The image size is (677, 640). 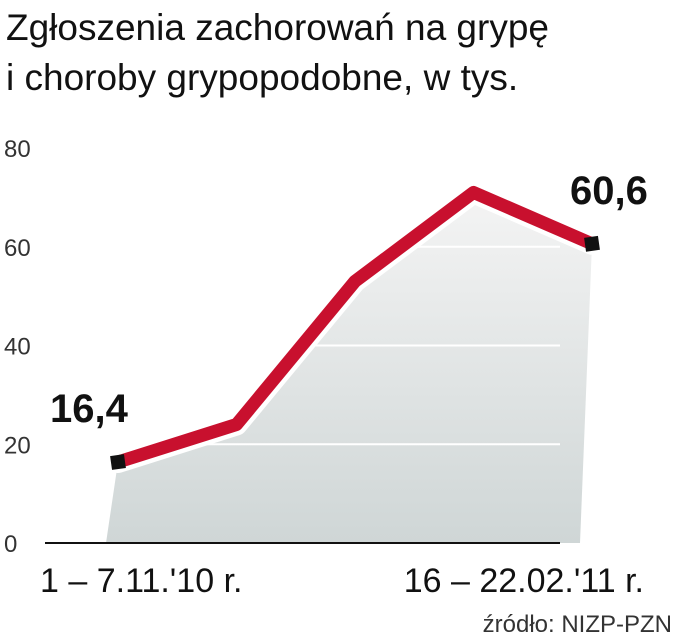 What do you see at coordinates (577, 624) in the screenshot?
I see `source: źródło: NIZP-PZN` at bounding box center [577, 624].